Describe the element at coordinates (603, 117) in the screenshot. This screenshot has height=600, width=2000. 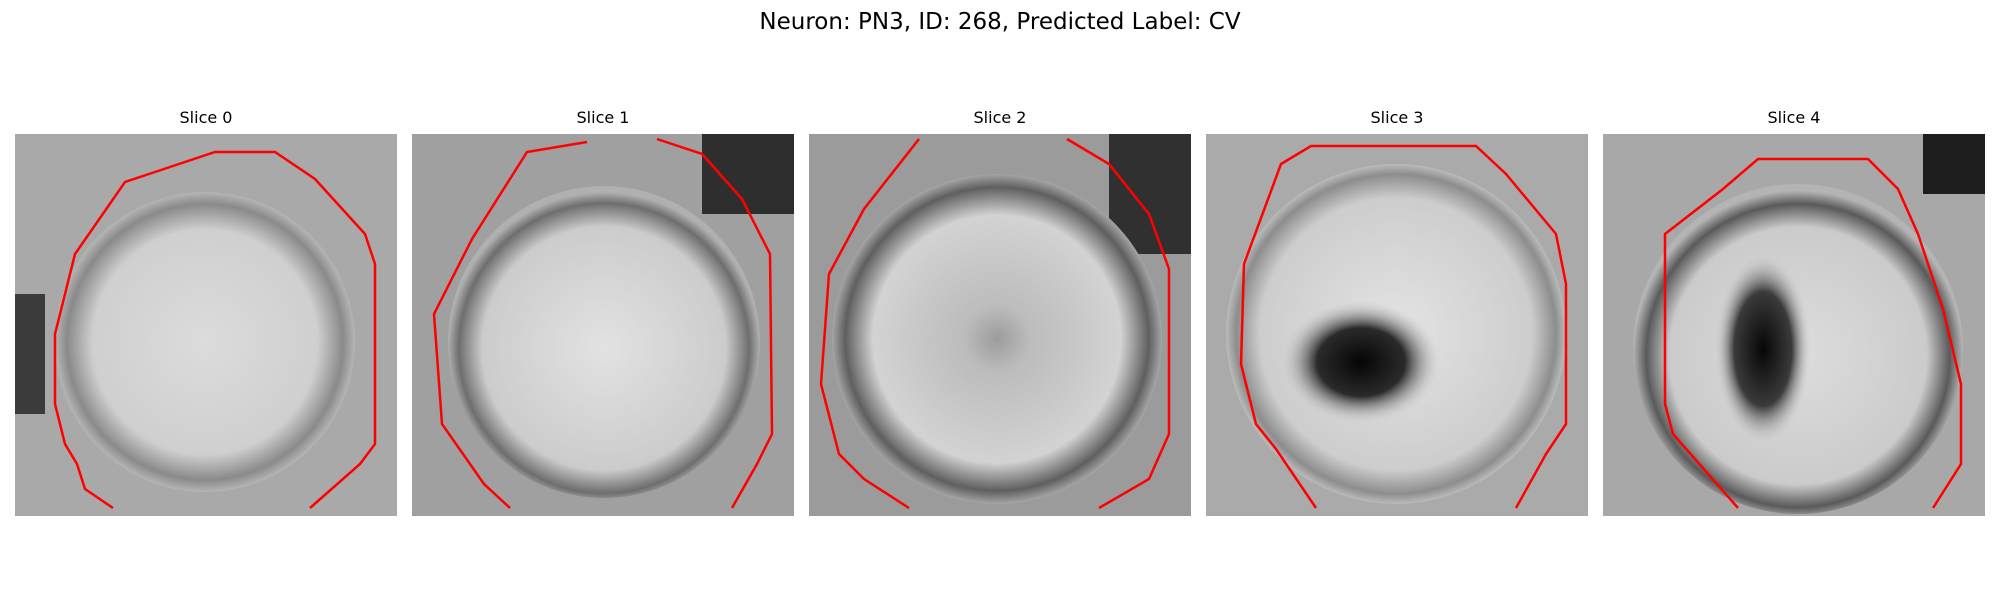
I see `slice-title-1: Slice 1` at that location.